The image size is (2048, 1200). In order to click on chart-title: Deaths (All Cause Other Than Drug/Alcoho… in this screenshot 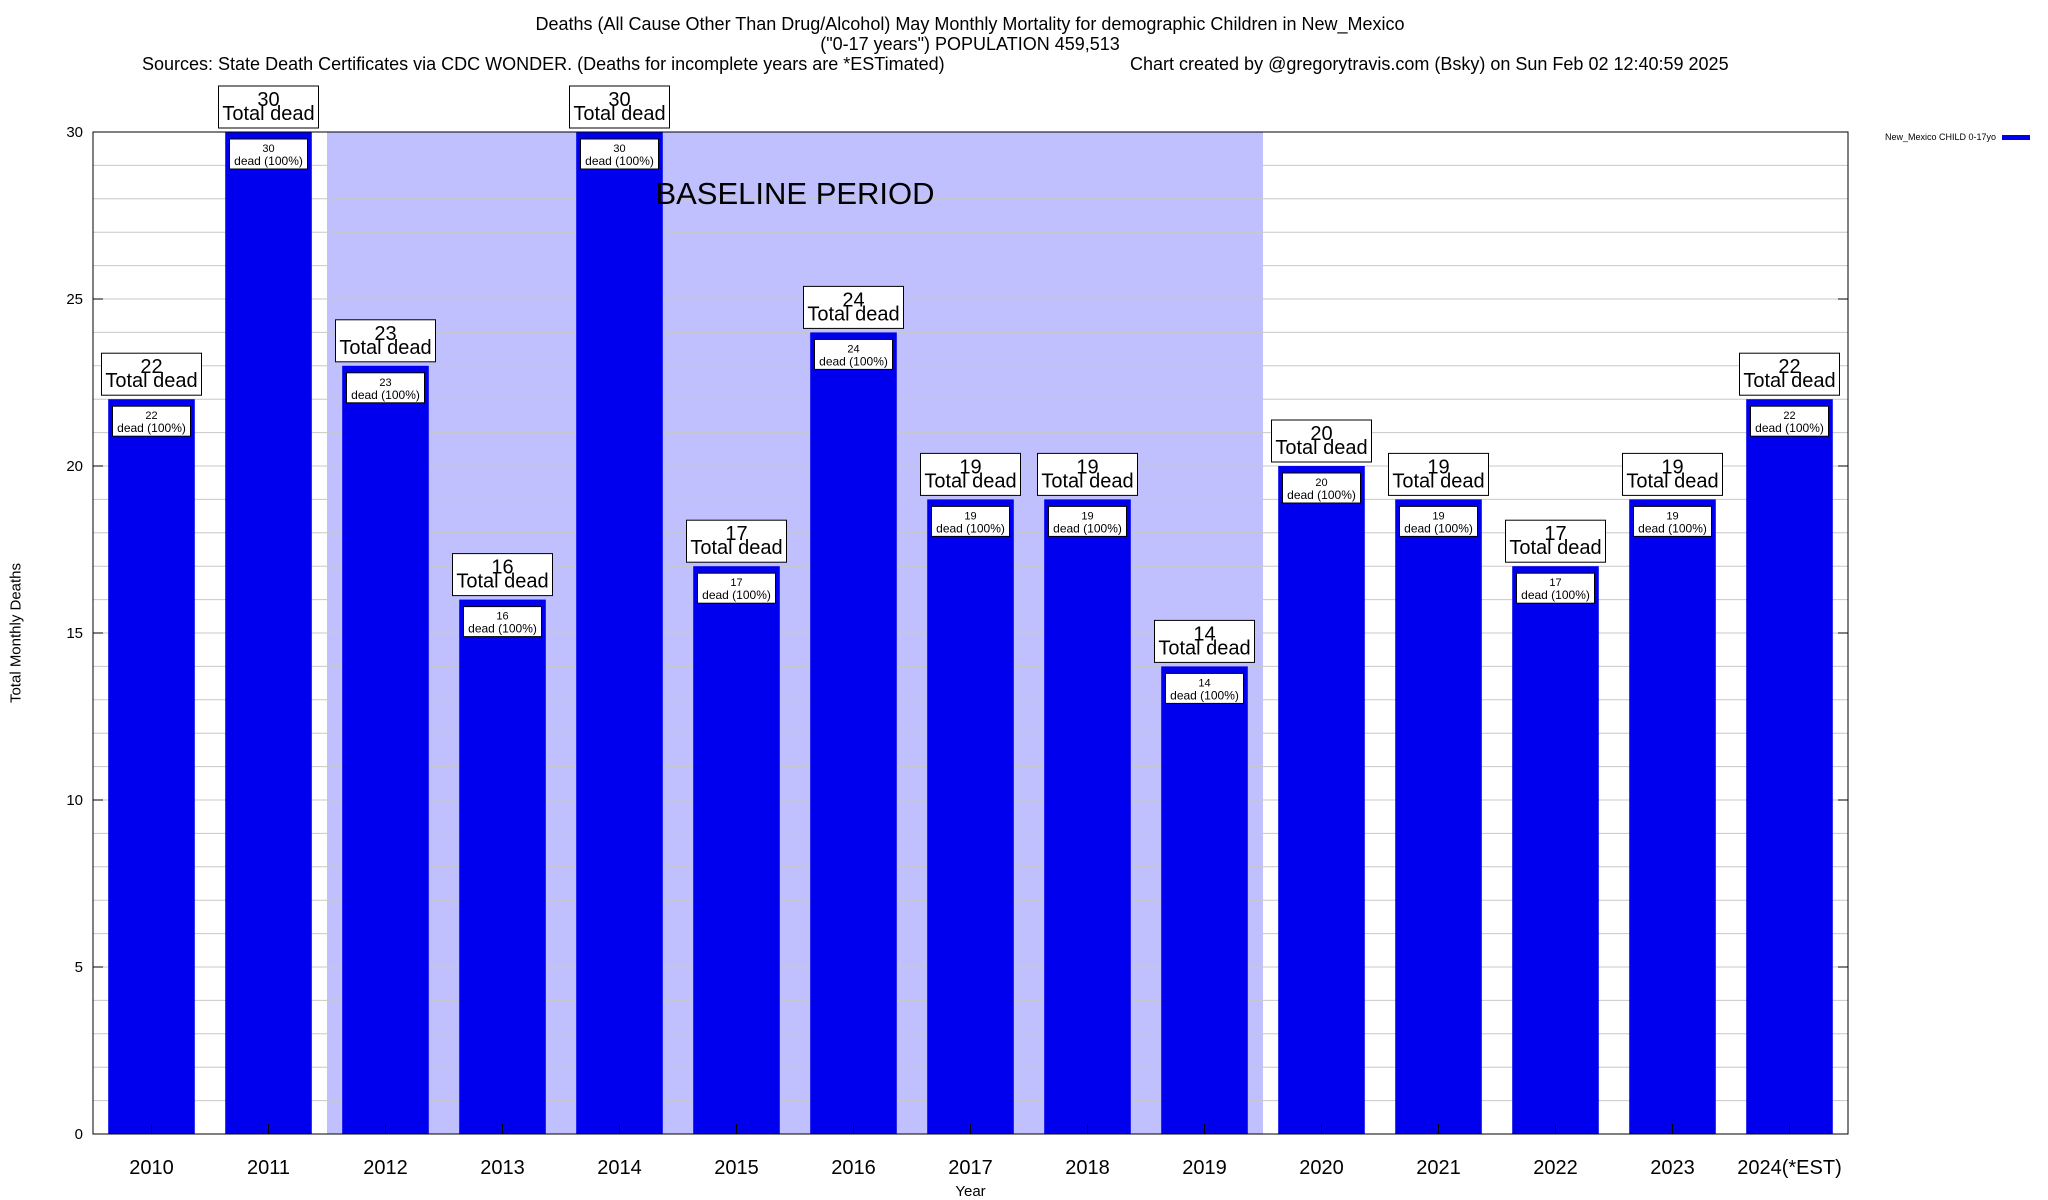, I will do `click(970, 24)`.